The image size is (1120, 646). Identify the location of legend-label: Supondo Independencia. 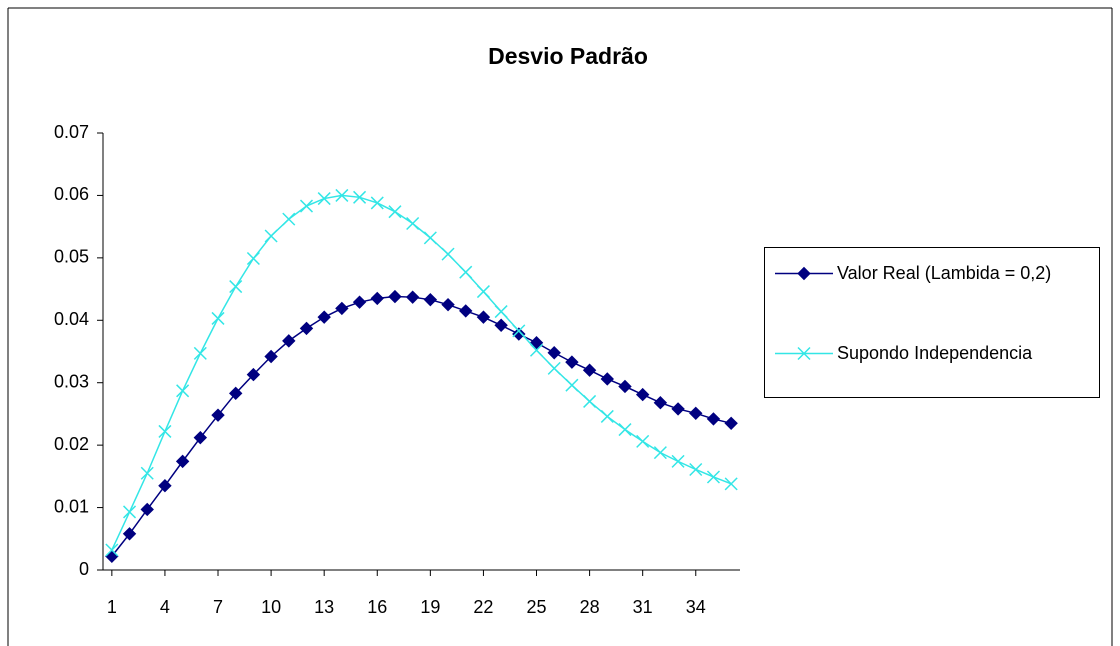
(935, 353).